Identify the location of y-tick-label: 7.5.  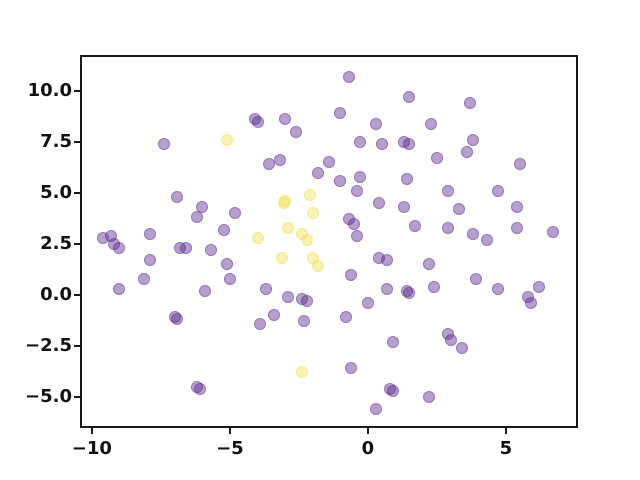
(56, 141).